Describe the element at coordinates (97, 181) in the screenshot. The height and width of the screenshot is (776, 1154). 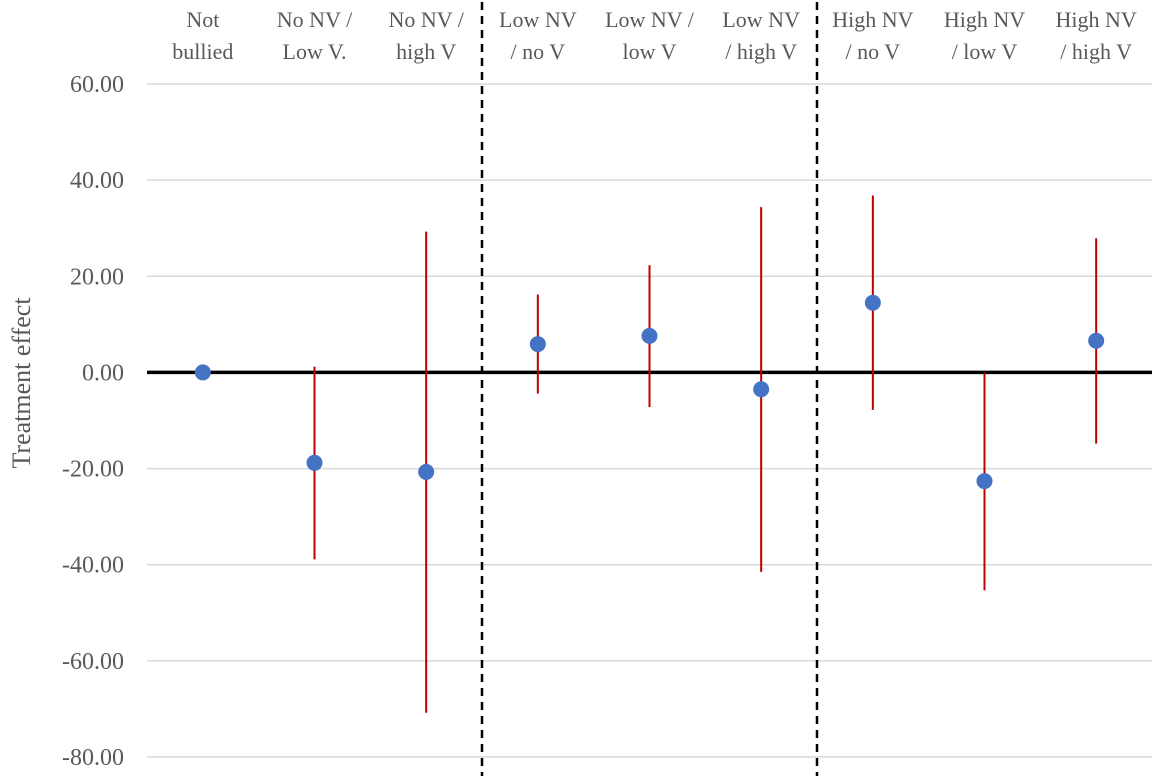
I see `y-tick-label: 40.00` at that location.